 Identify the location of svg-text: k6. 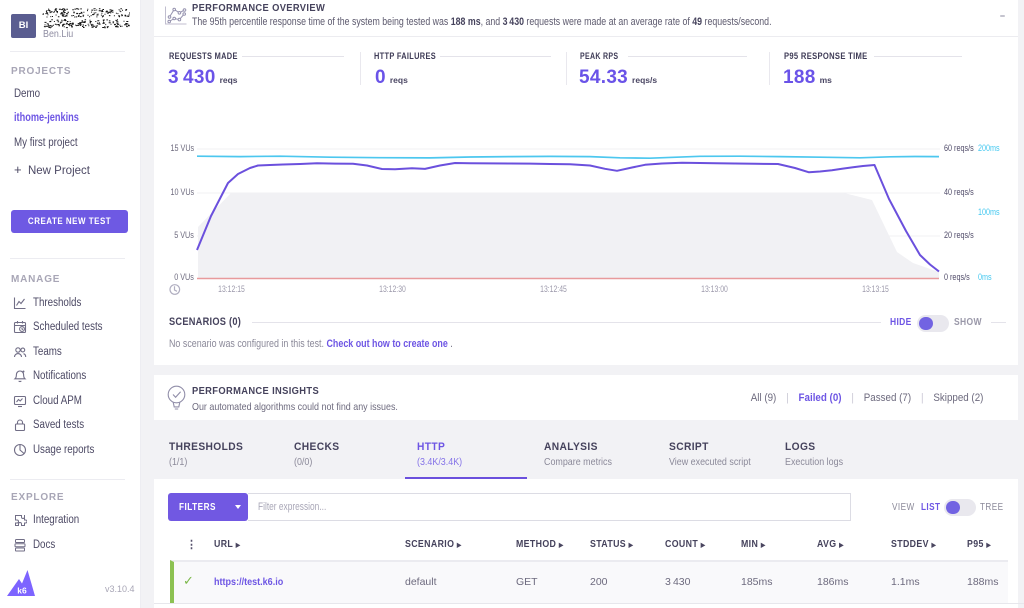
(22, 591).